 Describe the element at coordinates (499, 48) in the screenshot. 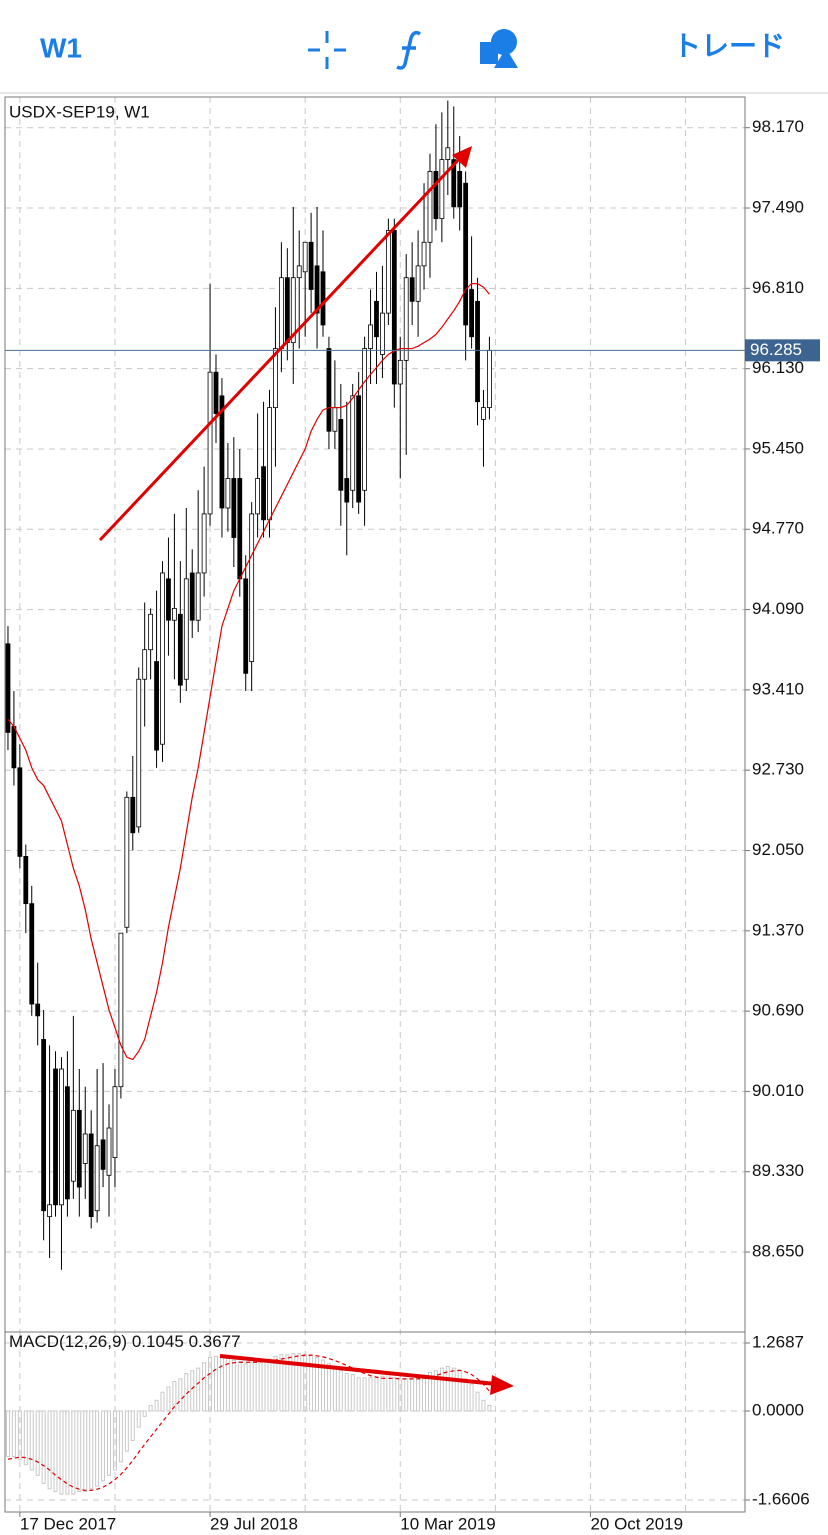

I see `objects-icon` at that location.